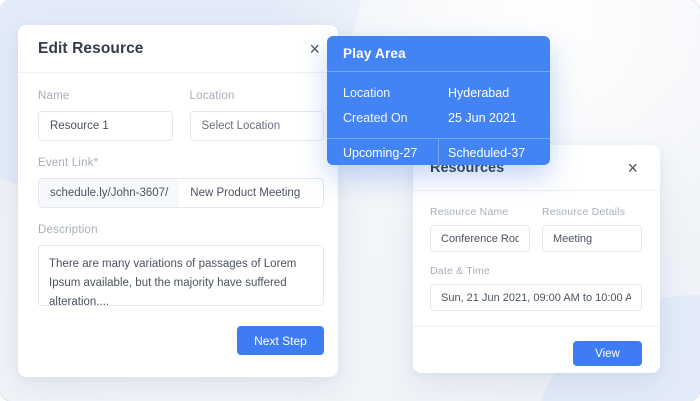 This screenshot has height=401, width=700. Describe the element at coordinates (438, 53) in the screenshot. I see `play-area-header: Play Area` at that location.